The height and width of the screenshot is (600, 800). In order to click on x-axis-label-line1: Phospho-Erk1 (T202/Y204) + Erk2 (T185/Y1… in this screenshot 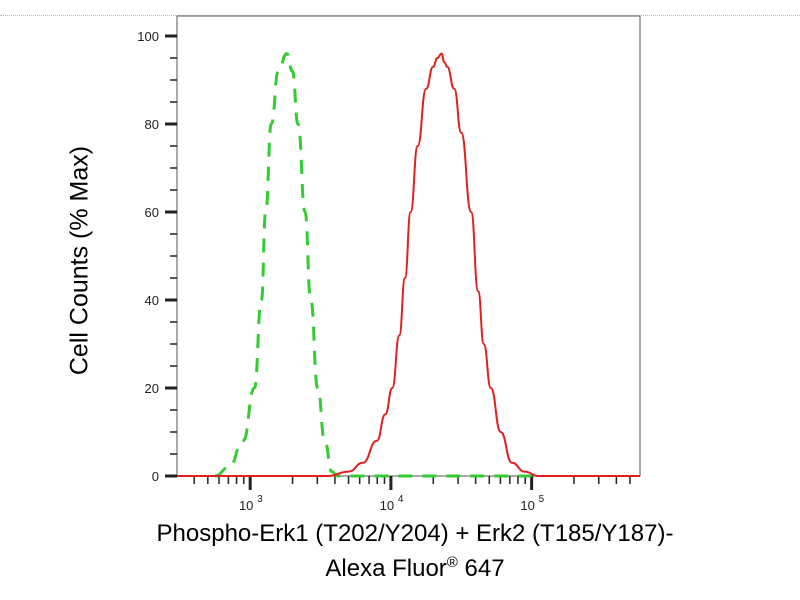, I will do `click(415, 533)`.